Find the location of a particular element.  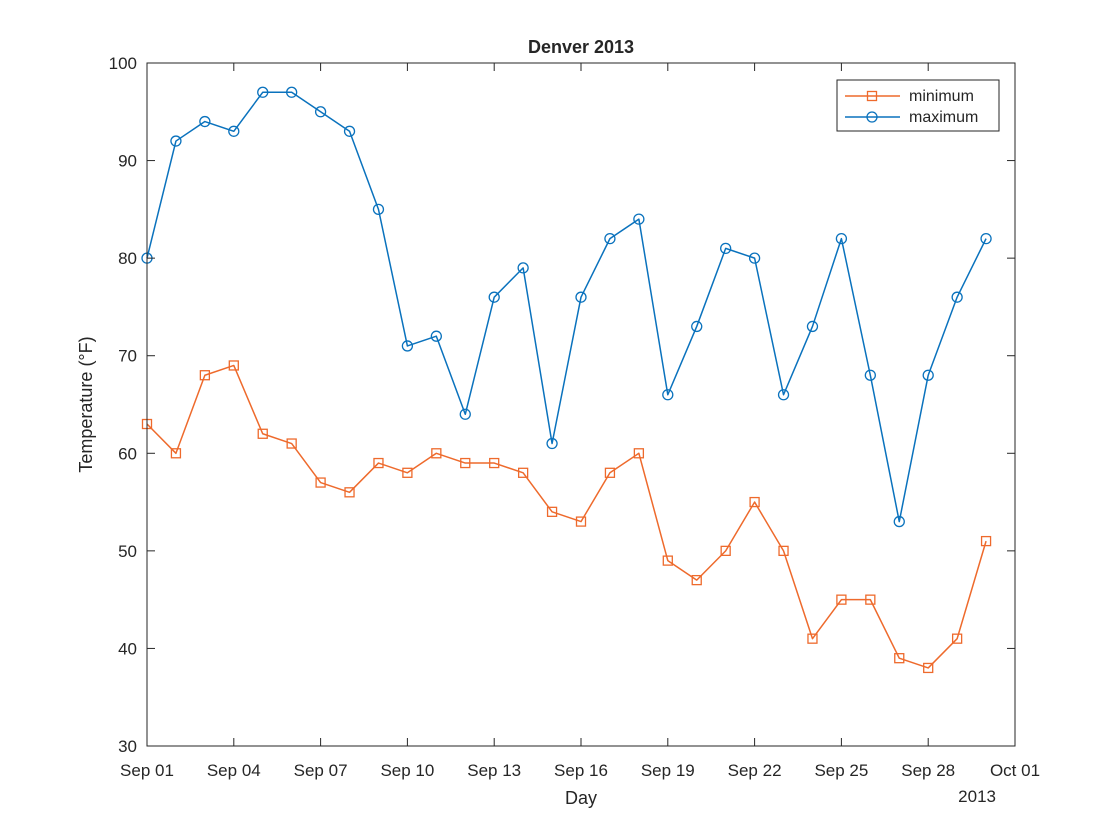

legend-label-maximum: maximum is located at coordinates (943, 117).